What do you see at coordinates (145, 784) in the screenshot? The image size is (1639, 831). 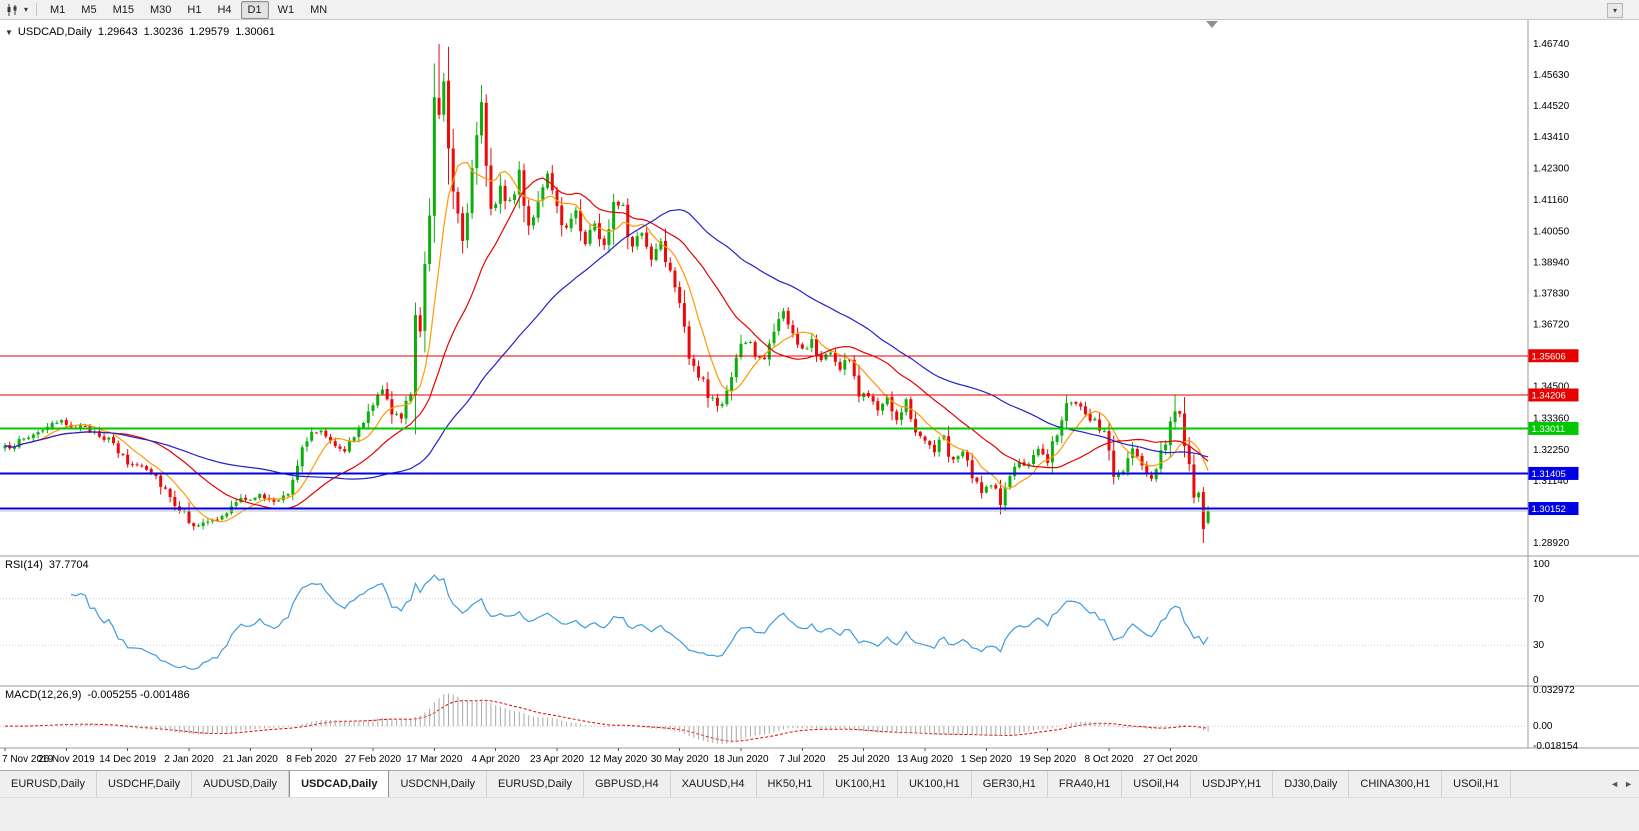 I see `chart-tab-usdchf-daily: USDCHF,Daily` at bounding box center [145, 784].